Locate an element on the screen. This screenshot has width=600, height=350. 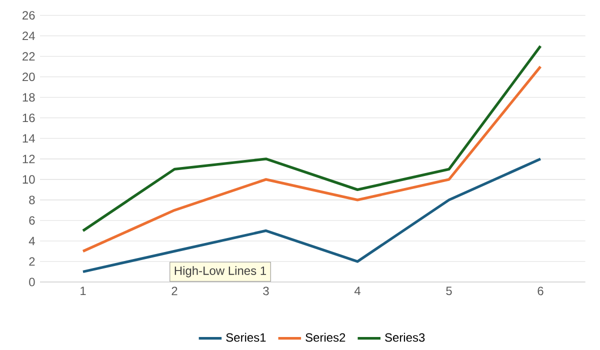
y-tick-label: 16 is located at coordinates (28, 118).